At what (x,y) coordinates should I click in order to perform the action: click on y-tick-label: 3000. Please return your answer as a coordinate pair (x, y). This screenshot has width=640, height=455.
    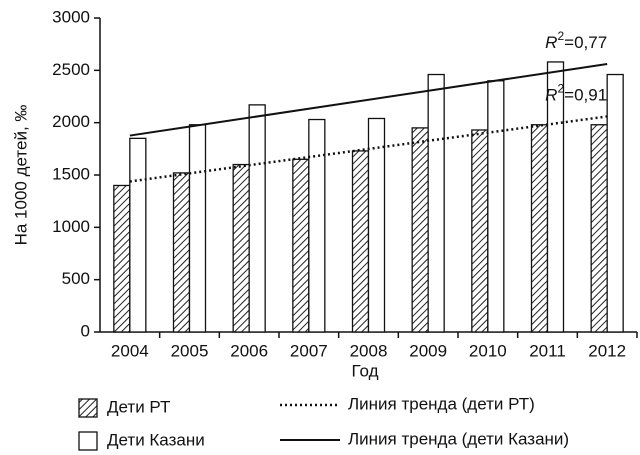
    Looking at the image, I should click on (71, 16).